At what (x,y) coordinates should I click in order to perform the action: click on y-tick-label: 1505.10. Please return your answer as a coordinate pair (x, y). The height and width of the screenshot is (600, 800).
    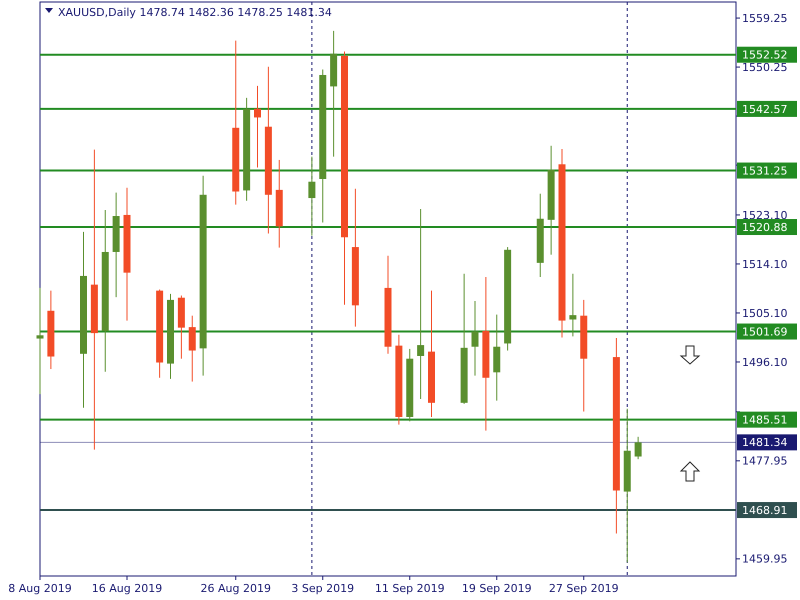
    Looking at the image, I should click on (765, 313).